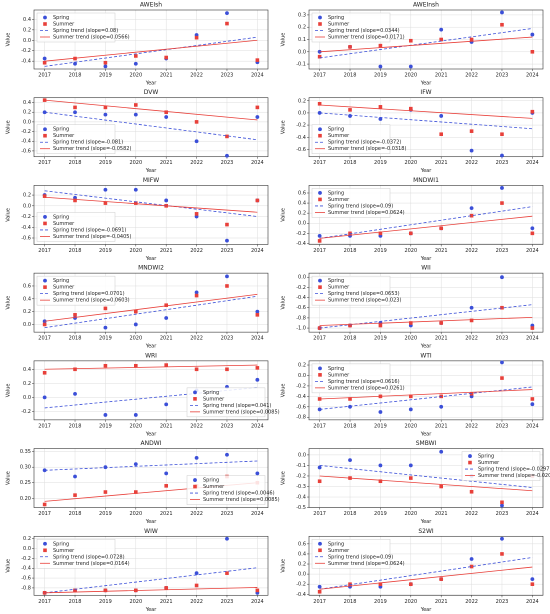  What do you see at coordinates (301, 298) in the screenshot?
I see `y-tick-label: -0.4` at bounding box center [301, 298].